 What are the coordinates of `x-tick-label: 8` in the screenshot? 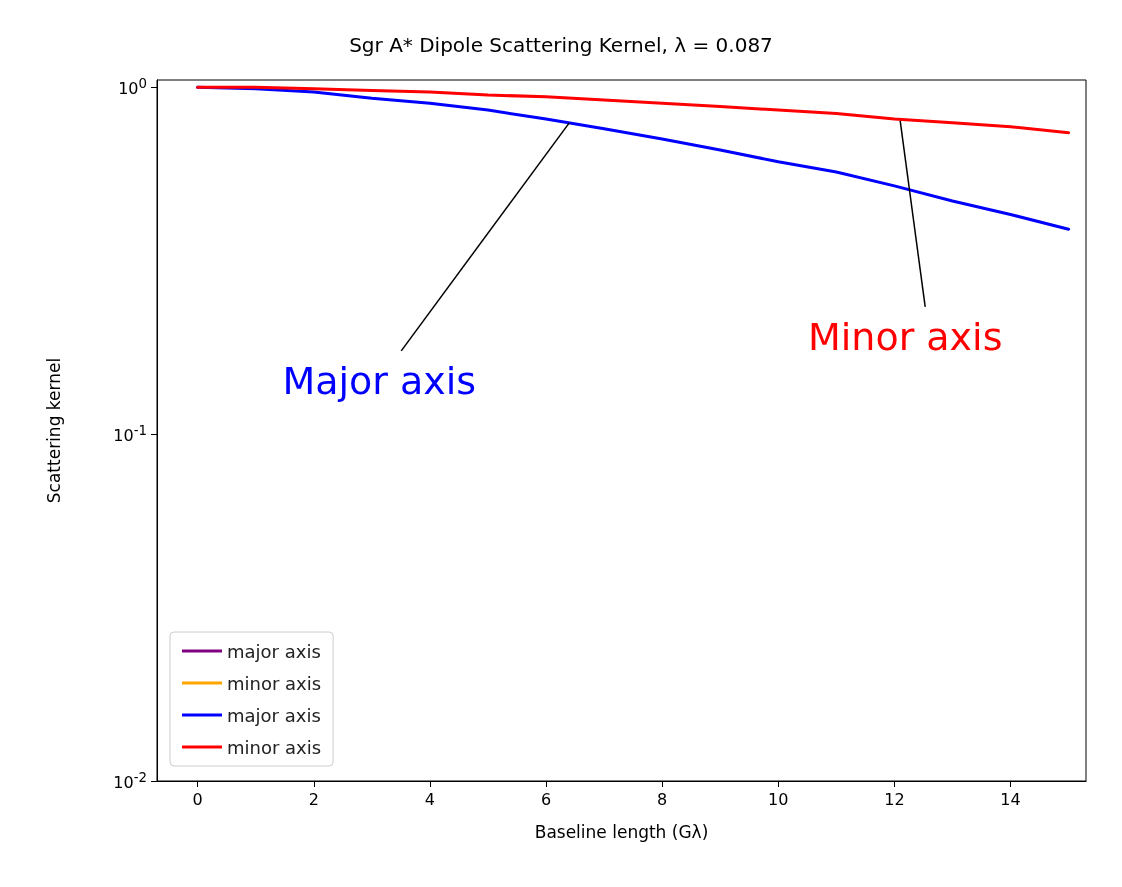 It's located at (662, 799).